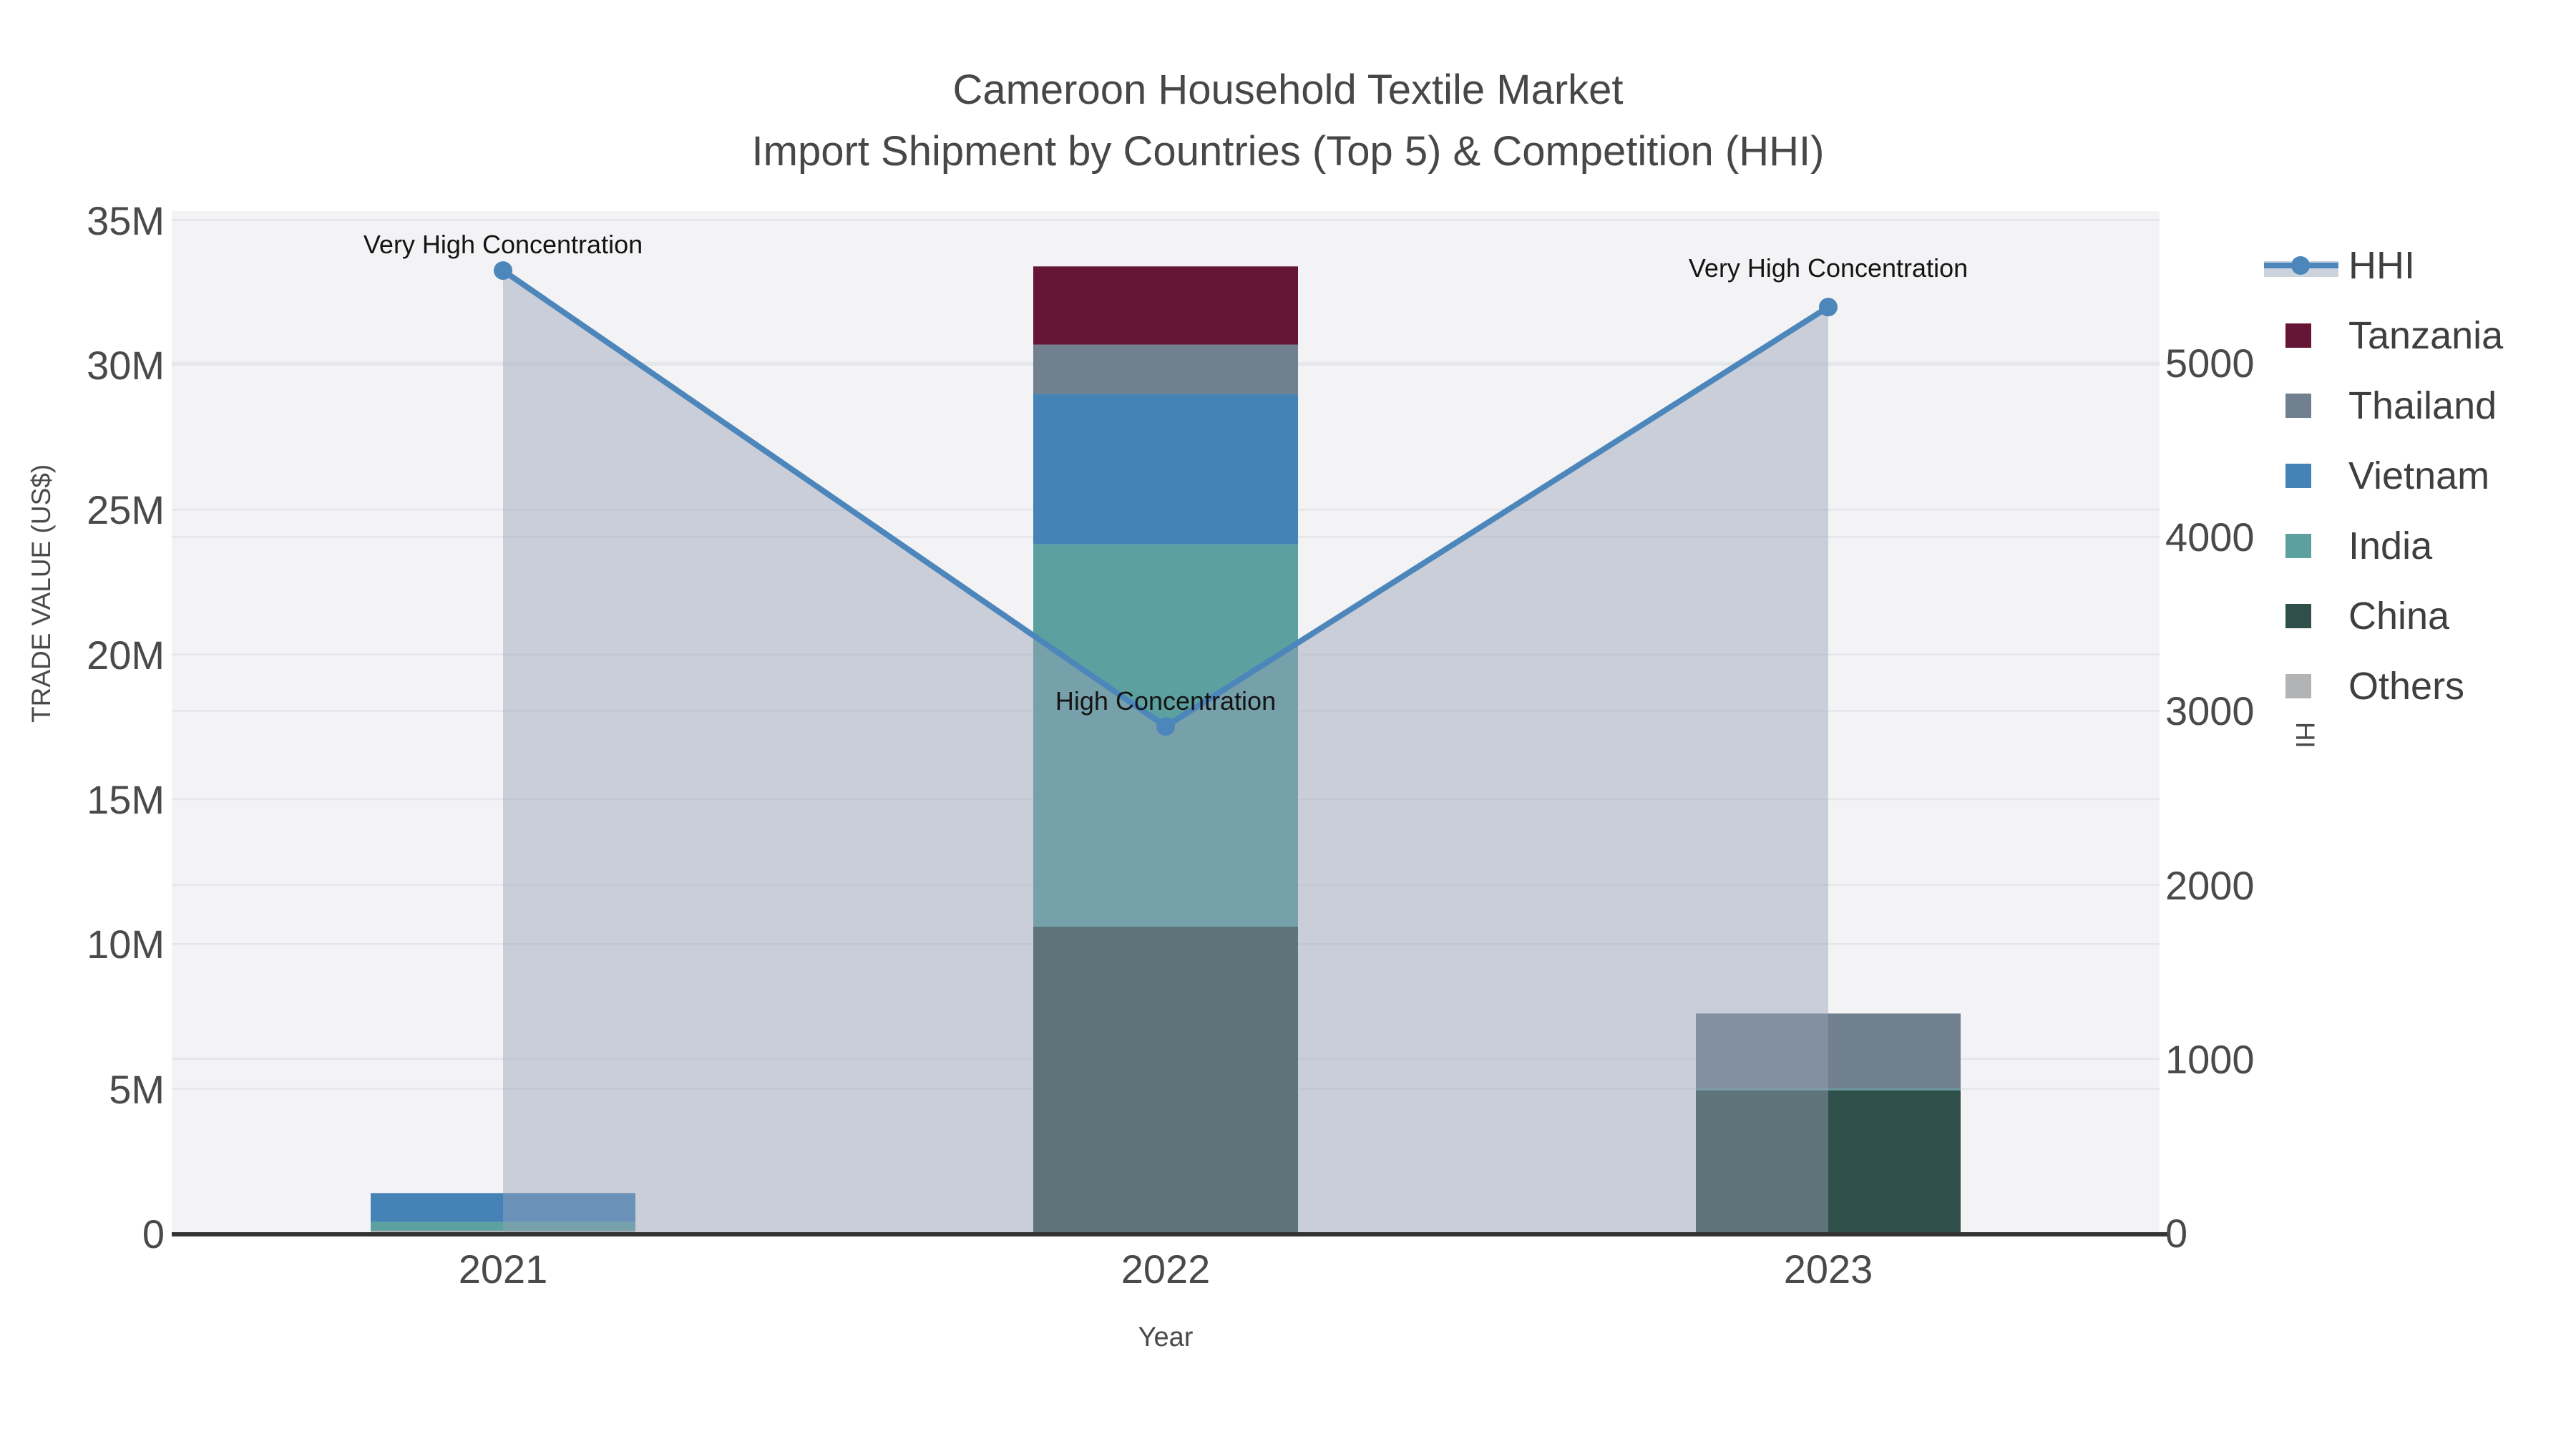  Describe the element at coordinates (2210, 537) in the screenshot. I see `y-right-tick-4000: 4000` at that location.